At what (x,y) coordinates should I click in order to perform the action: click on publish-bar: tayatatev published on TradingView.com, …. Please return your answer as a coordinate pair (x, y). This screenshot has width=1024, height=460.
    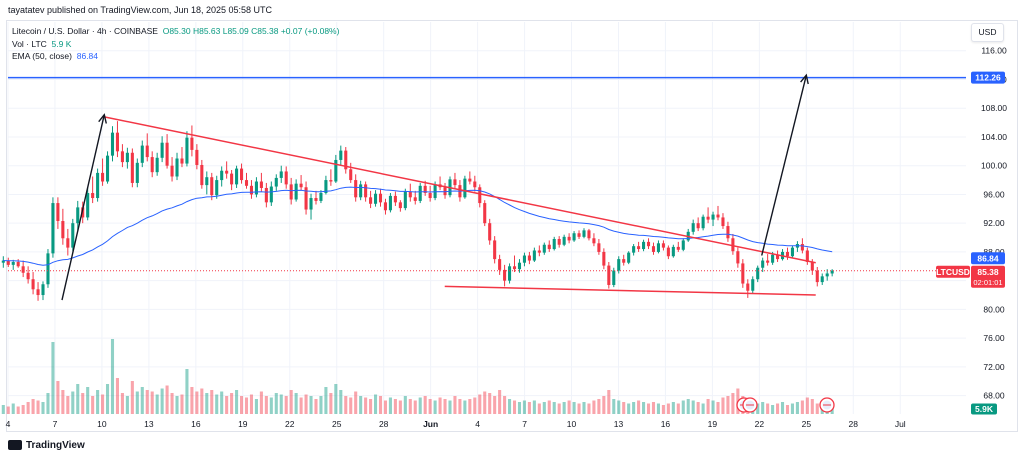
    Looking at the image, I should click on (512, 10).